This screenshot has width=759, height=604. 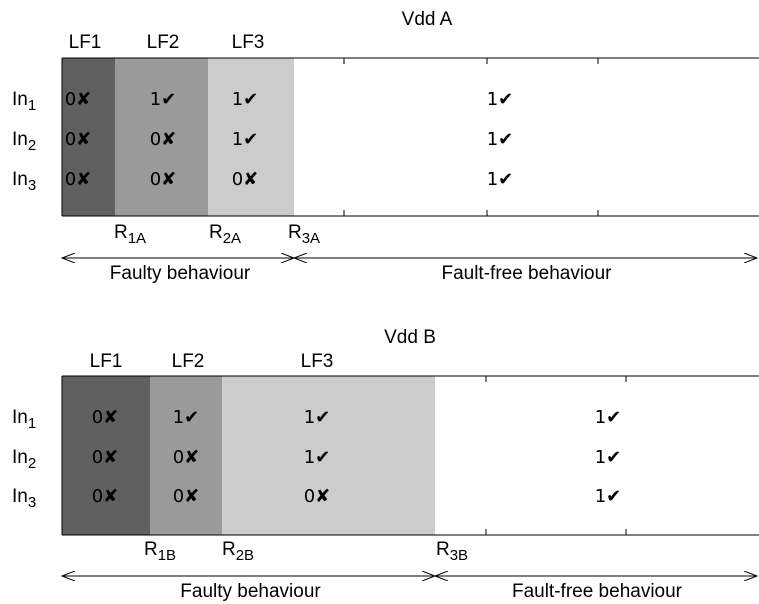 I want to click on resistor-label: R1B, so click(x=160, y=551).